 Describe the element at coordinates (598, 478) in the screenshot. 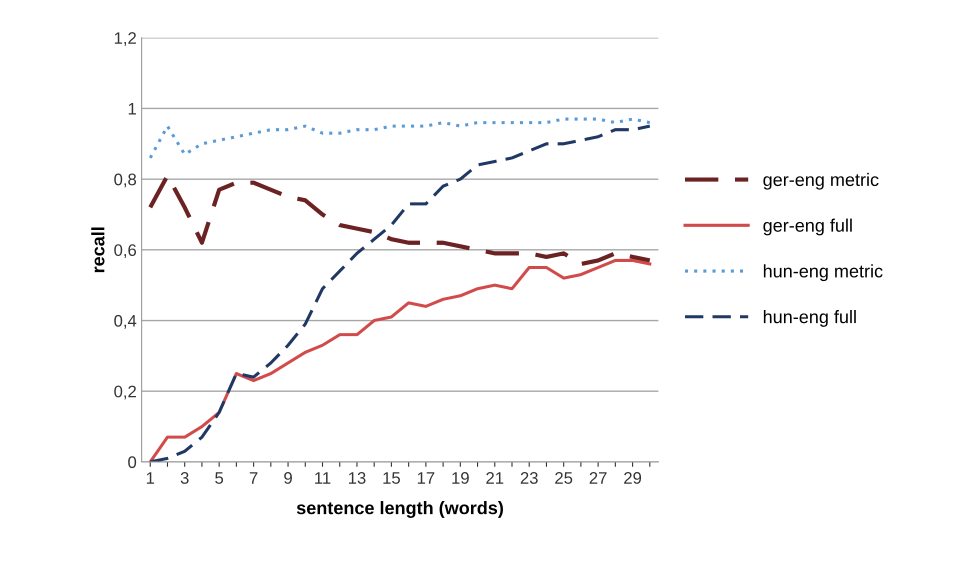

I see `x-tick-label: 27` at that location.